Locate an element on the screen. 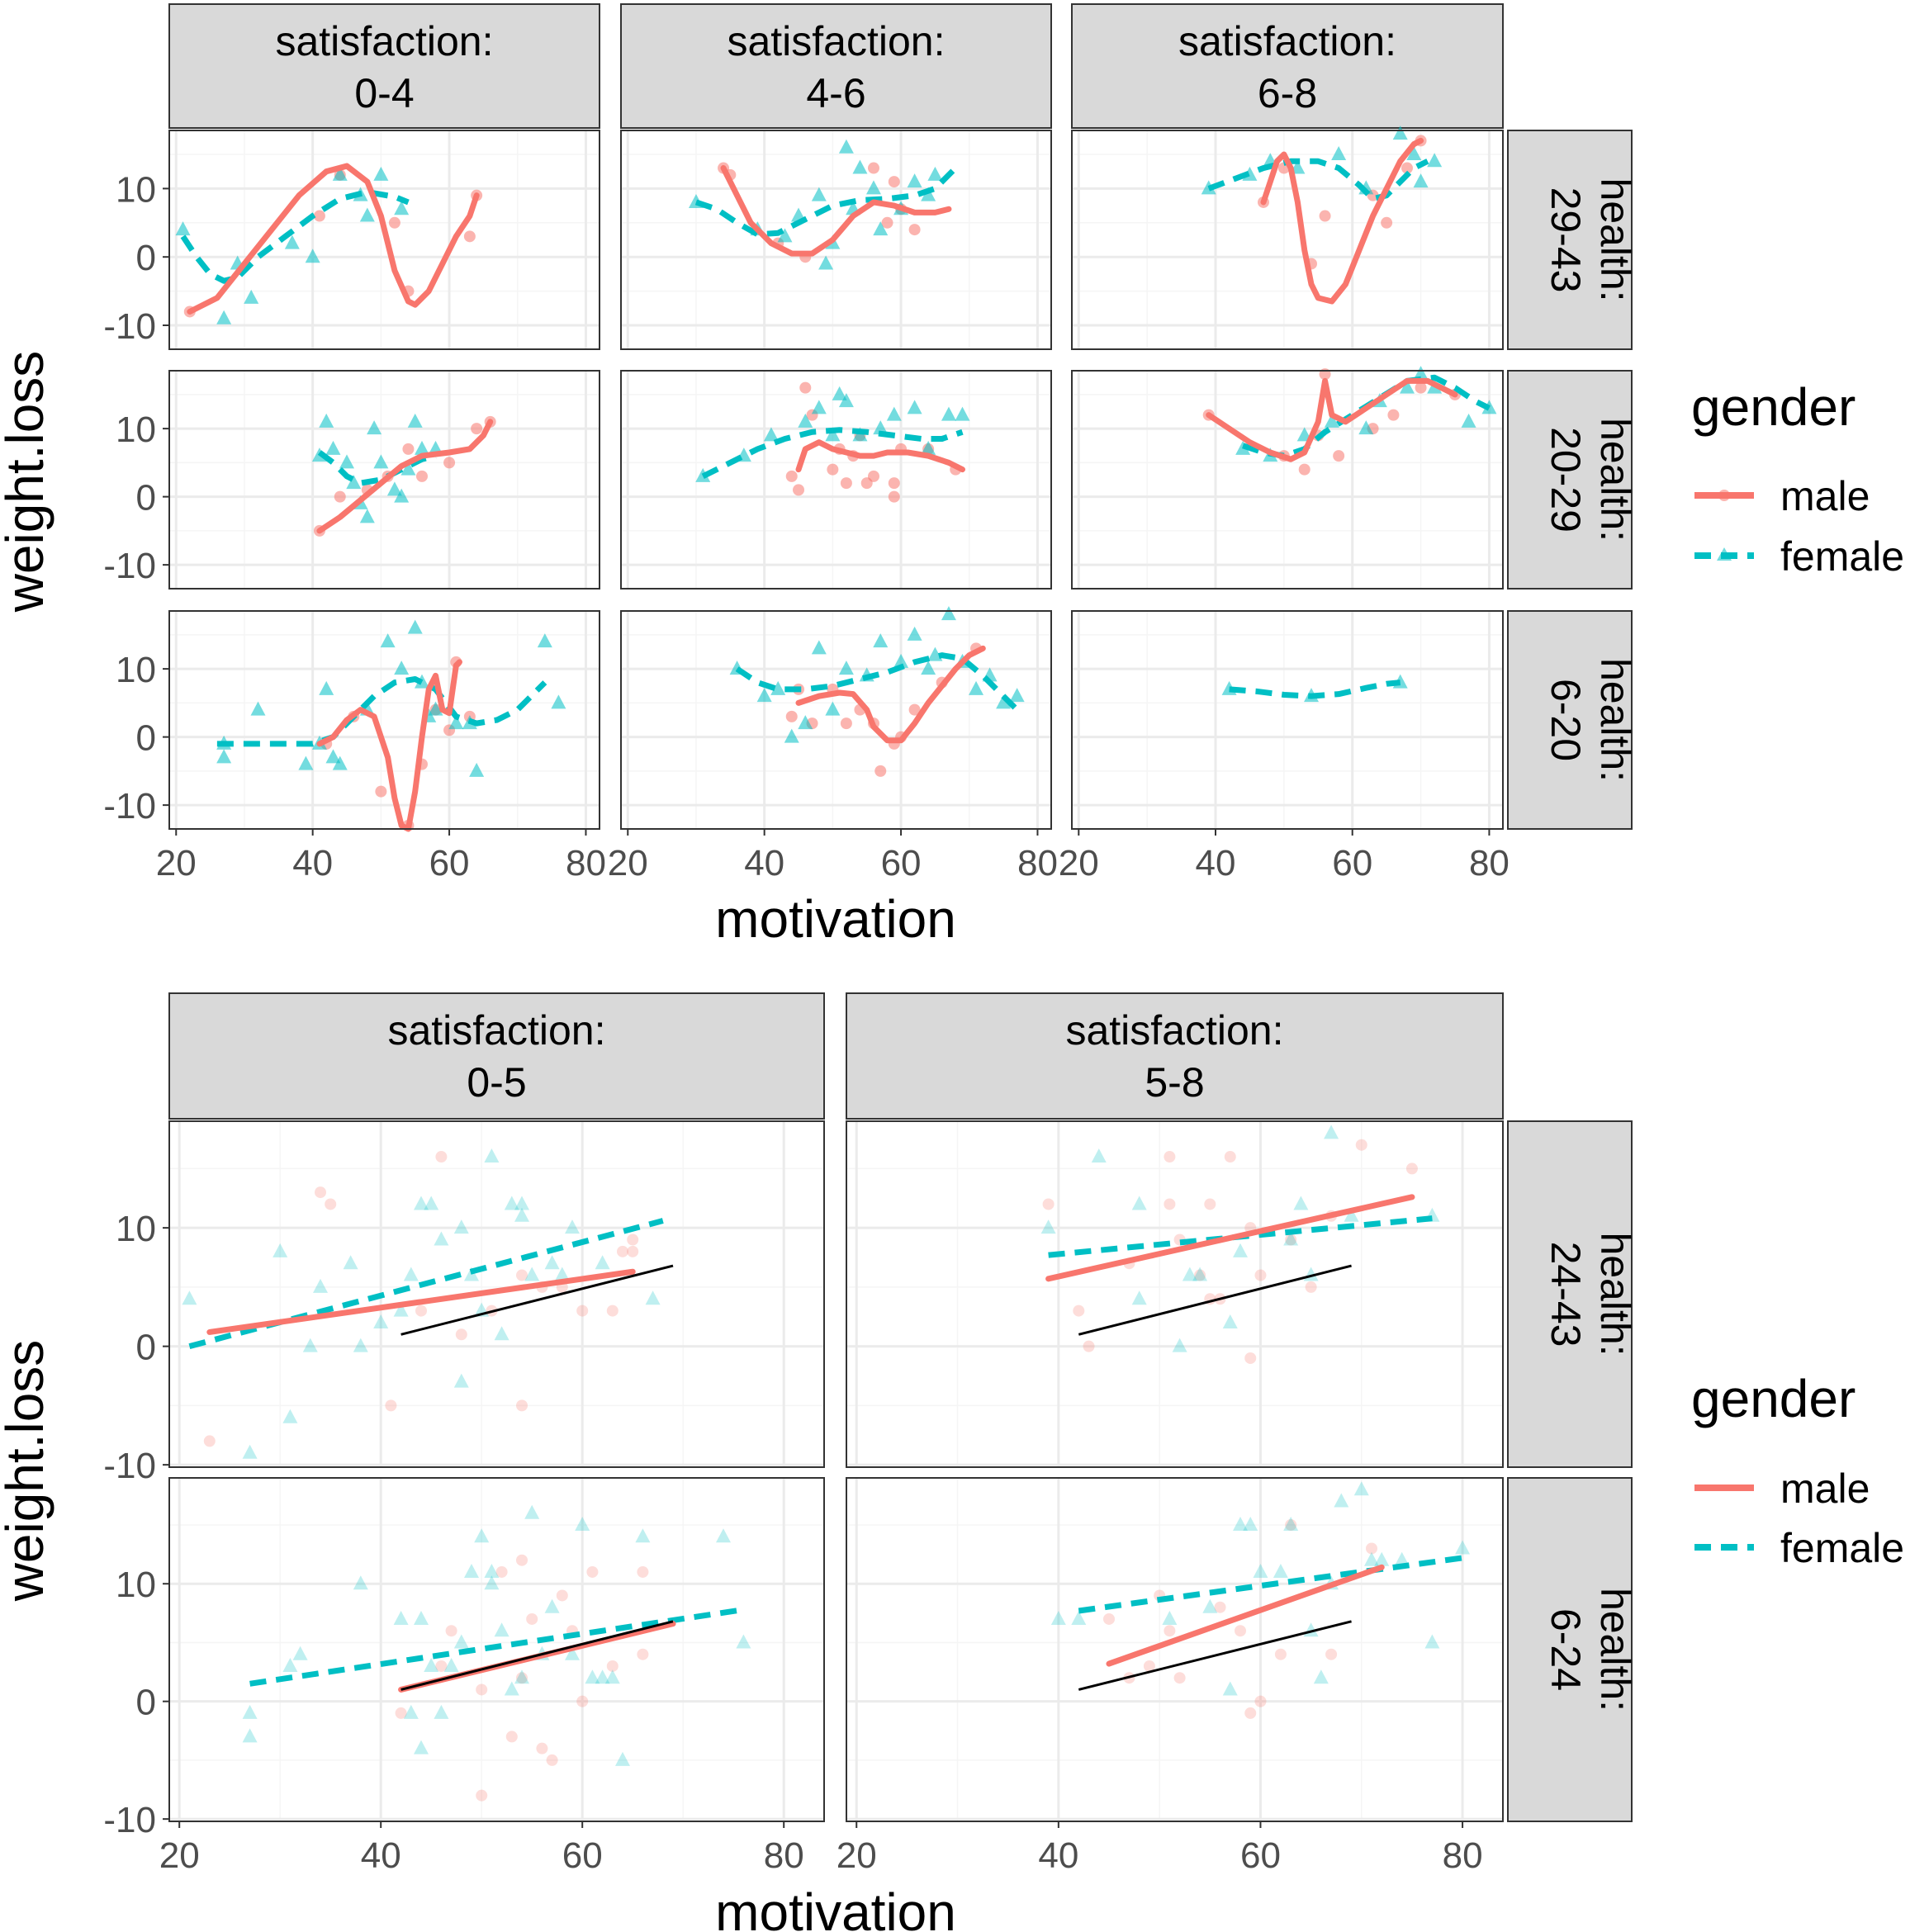  x-tick-label: 60 is located at coordinates (1260, 1855).